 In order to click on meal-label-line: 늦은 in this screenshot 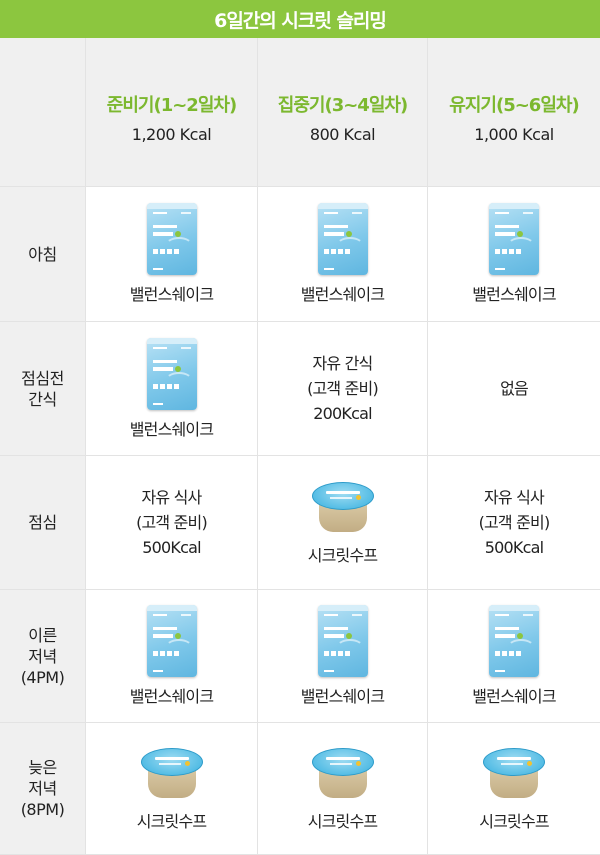, I will do `click(42, 767)`.